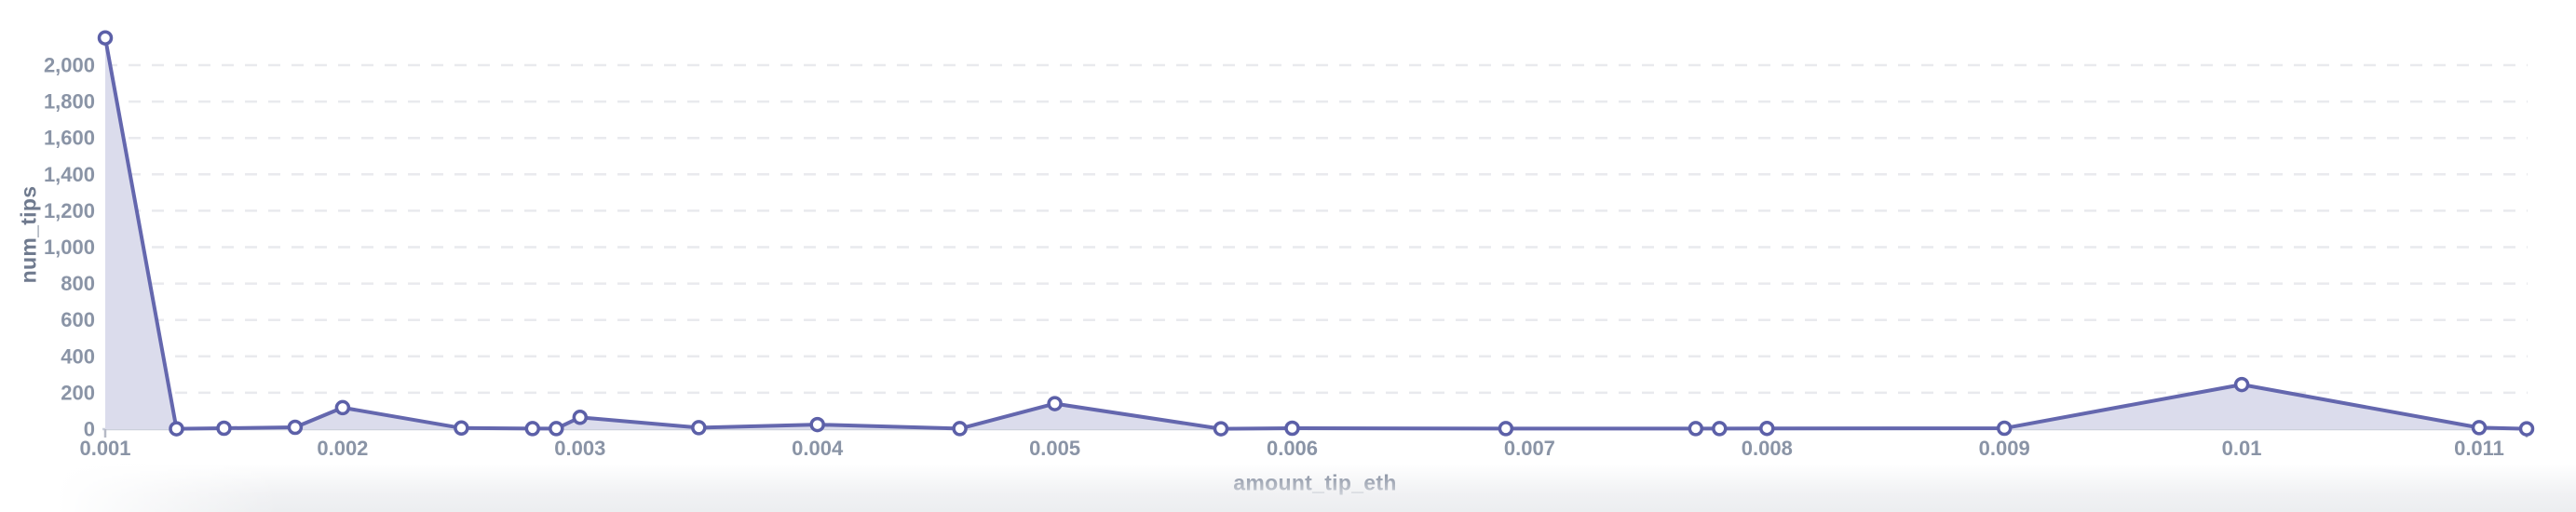 The image size is (2576, 512). I want to click on x-tick-label: 0.009, so click(2004, 448).